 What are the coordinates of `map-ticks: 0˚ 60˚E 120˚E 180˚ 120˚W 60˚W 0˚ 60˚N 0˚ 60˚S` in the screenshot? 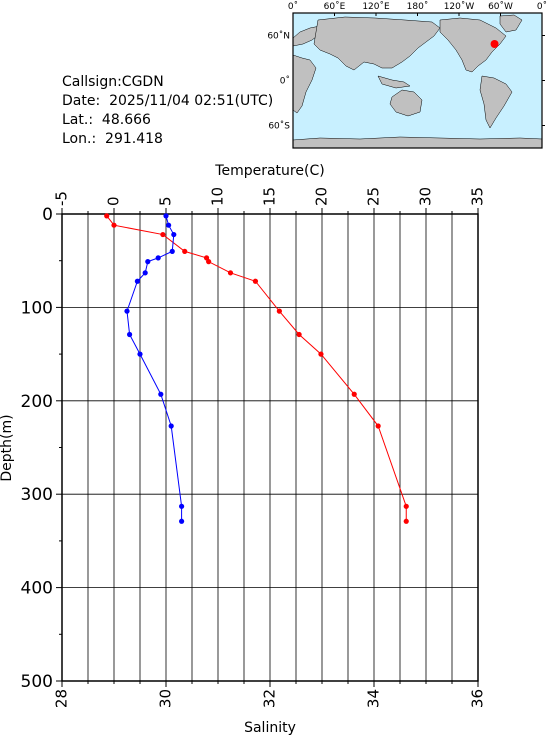 It's located at (407, 66).